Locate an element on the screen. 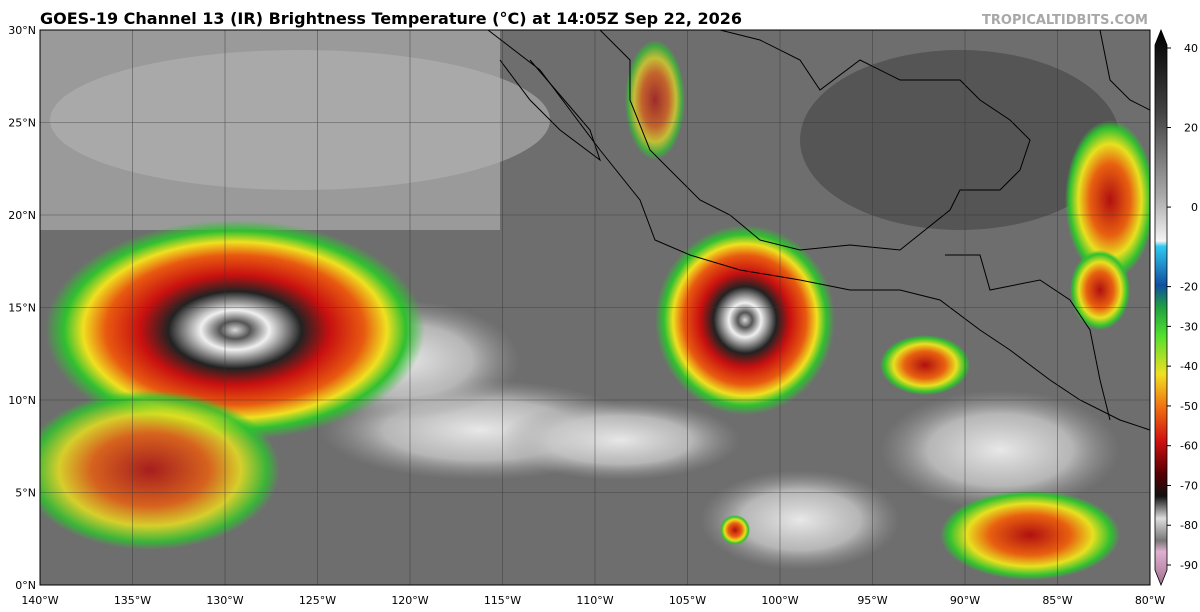  colorbar-tick-label: 0 is located at coordinates (1194, 207).